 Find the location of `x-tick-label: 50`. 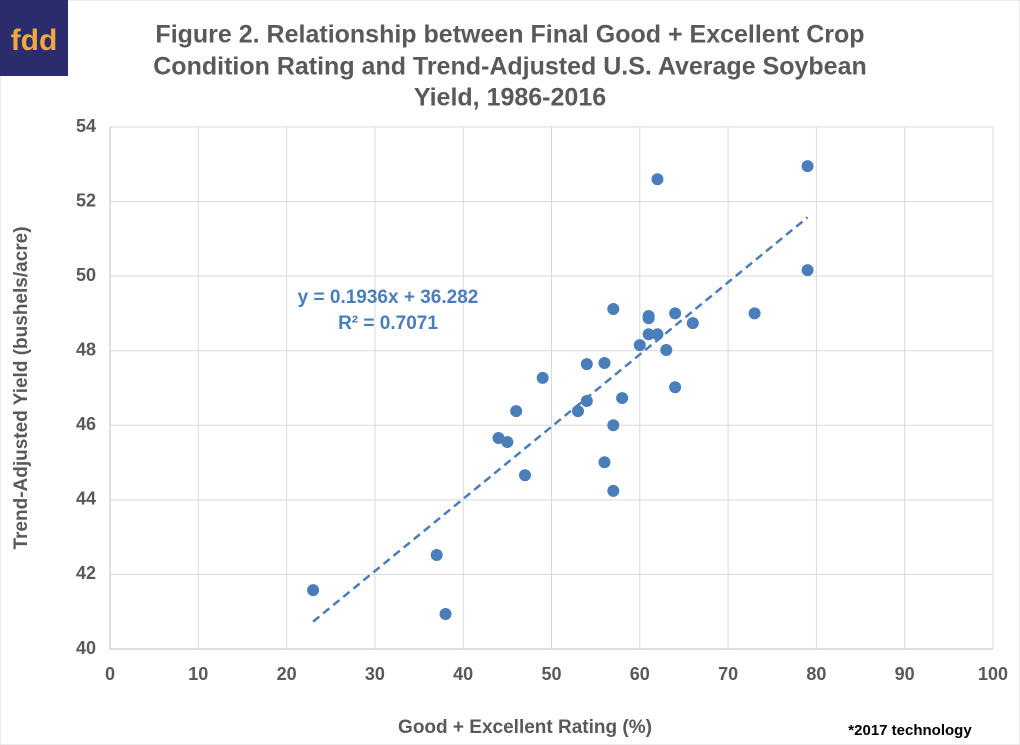

x-tick-label: 50 is located at coordinates (551, 674).